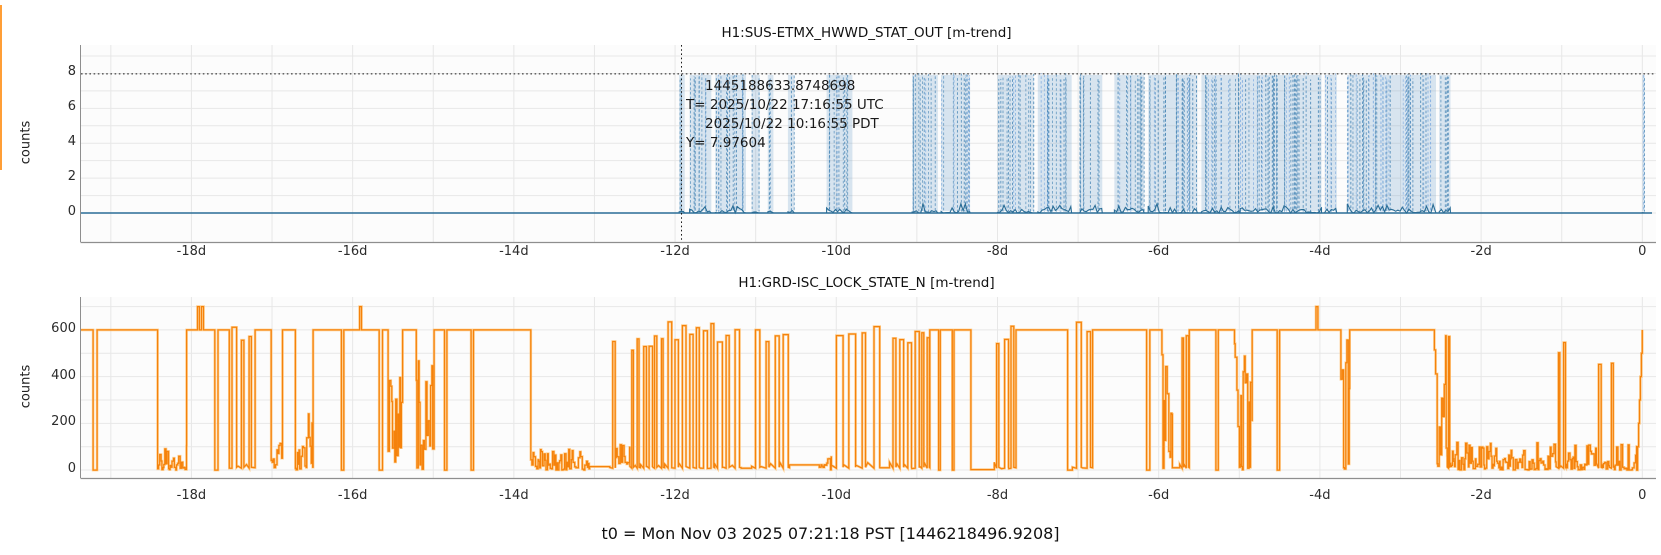 This screenshot has width=1661, height=555. Describe the element at coordinates (780, 86) in the screenshot. I see `cursor-gps-label: 1445188633.8748698` at that location.